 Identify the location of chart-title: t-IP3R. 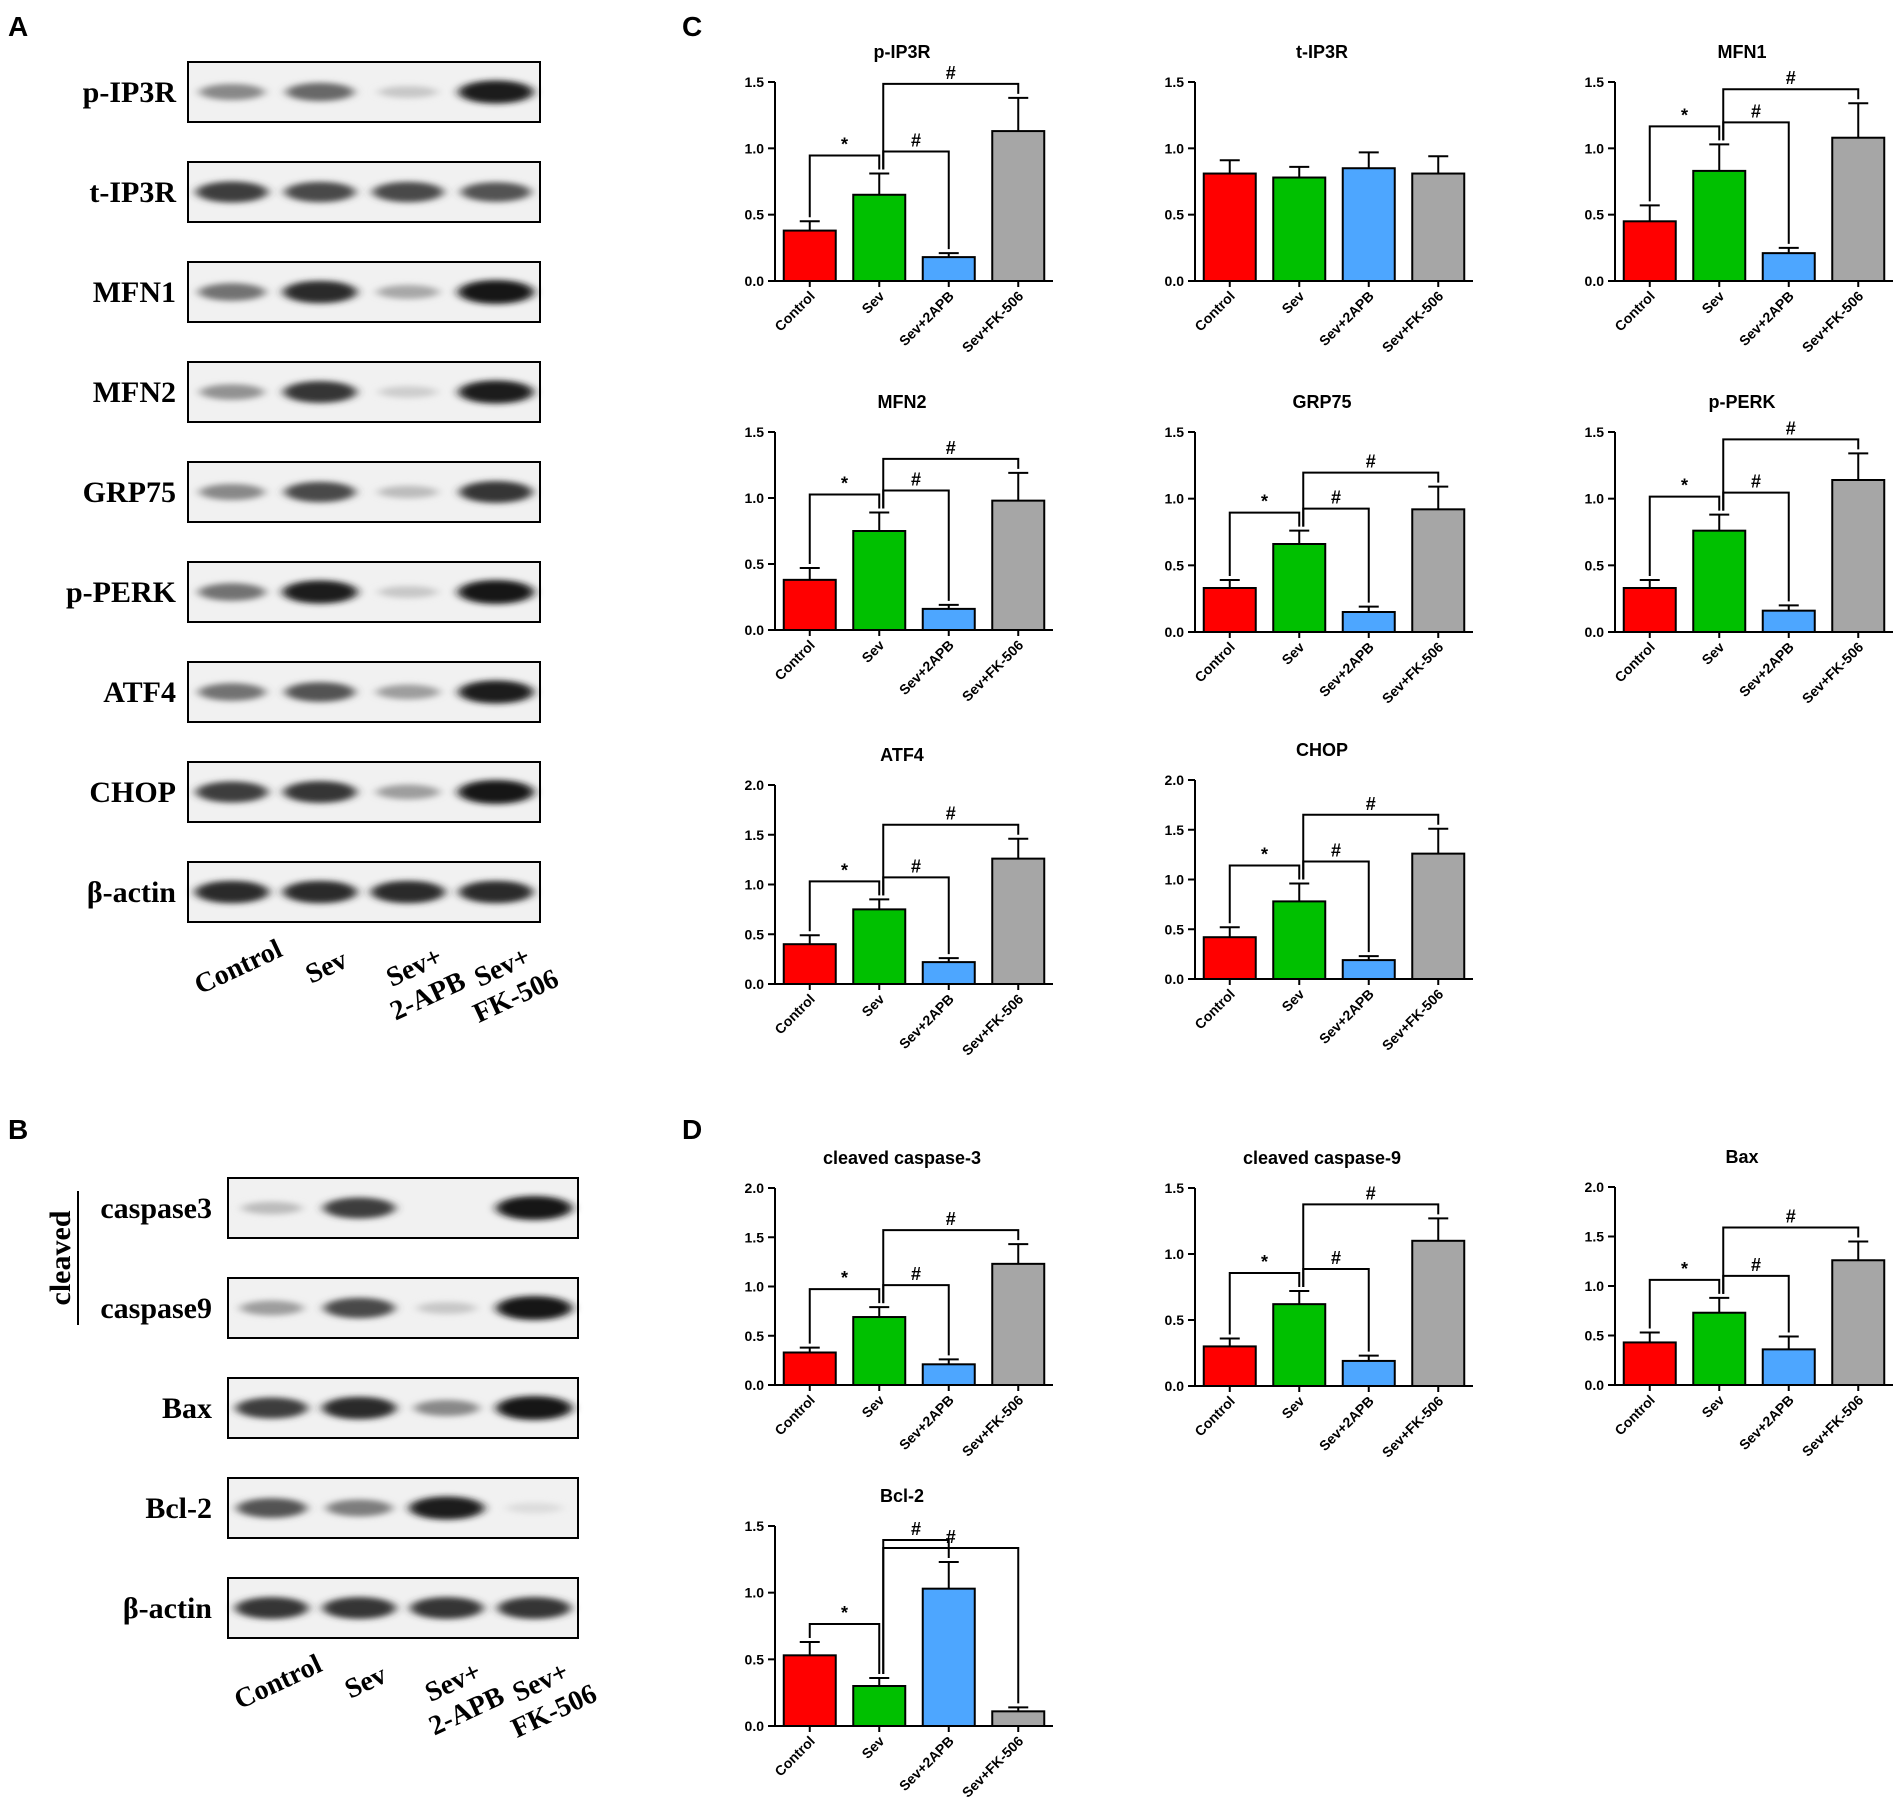
(1322, 52).